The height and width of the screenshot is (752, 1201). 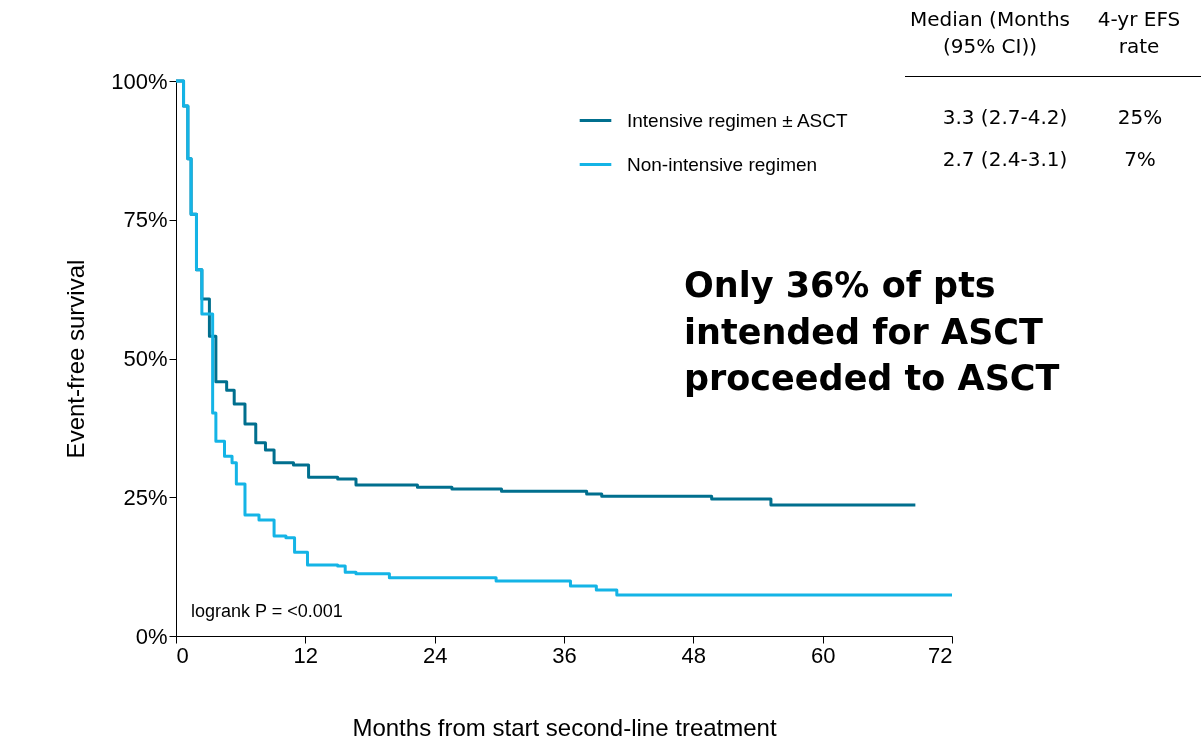 What do you see at coordinates (145, 358) in the screenshot?
I see `y-tick-label: 50%` at bounding box center [145, 358].